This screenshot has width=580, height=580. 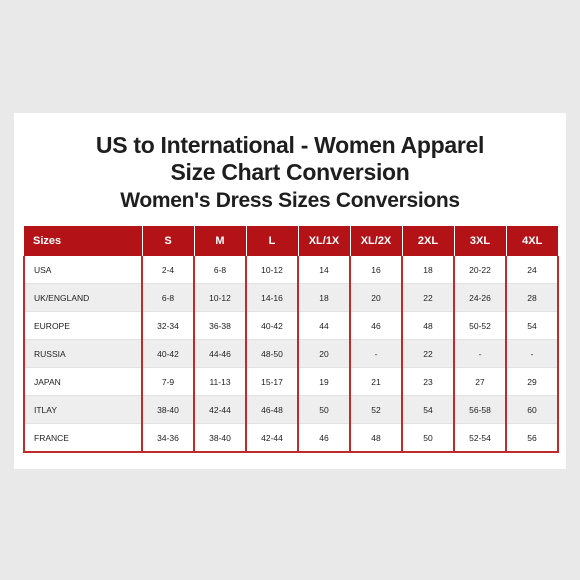 I want to click on header-cell-4xl: 4XL, so click(x=532, y=241).